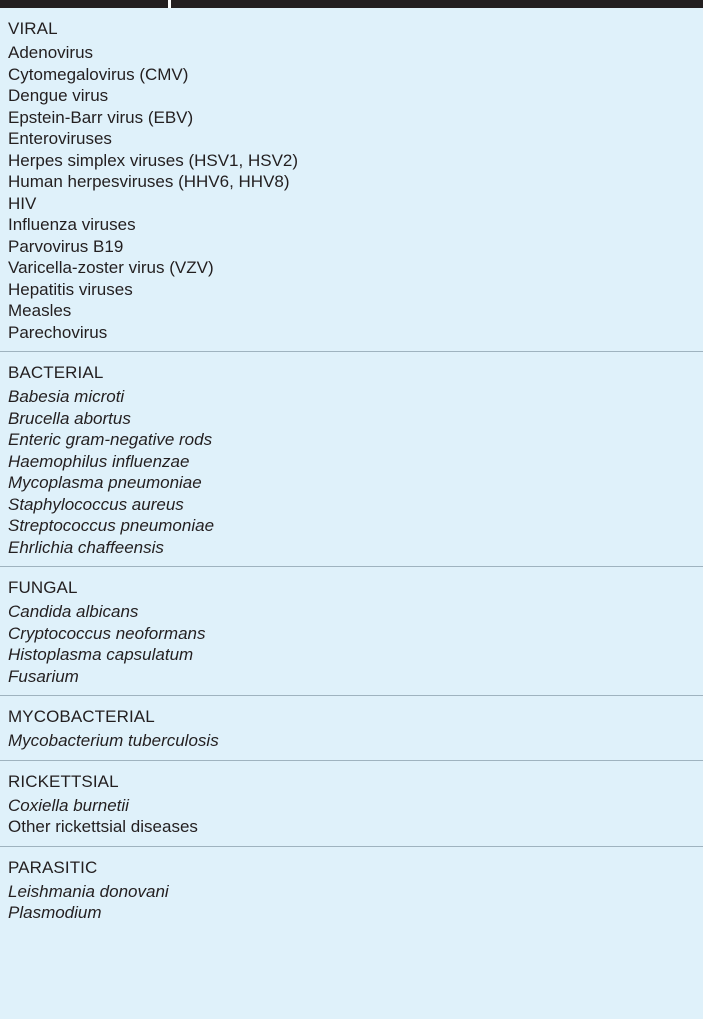 Image resolution: width=703 pixels, height=1019 pixels. Describe the element at coordinates (22, 203) in the screenshot. I see `pathogen-item: HIV` at that location.